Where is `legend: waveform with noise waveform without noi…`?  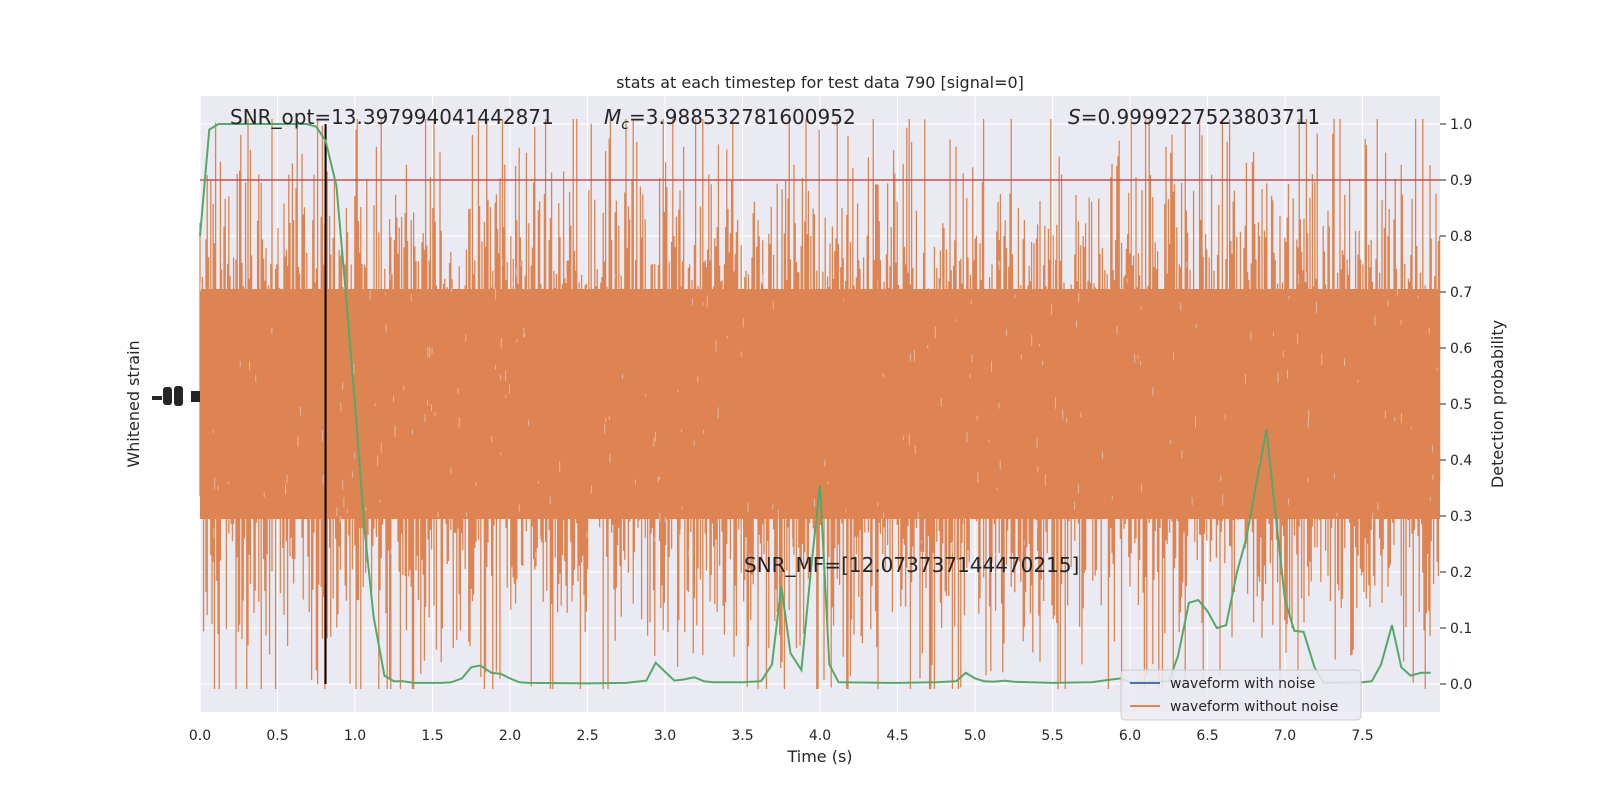
legend: waveform with noise waveform without noi… is located at coordinates (1241, 695).